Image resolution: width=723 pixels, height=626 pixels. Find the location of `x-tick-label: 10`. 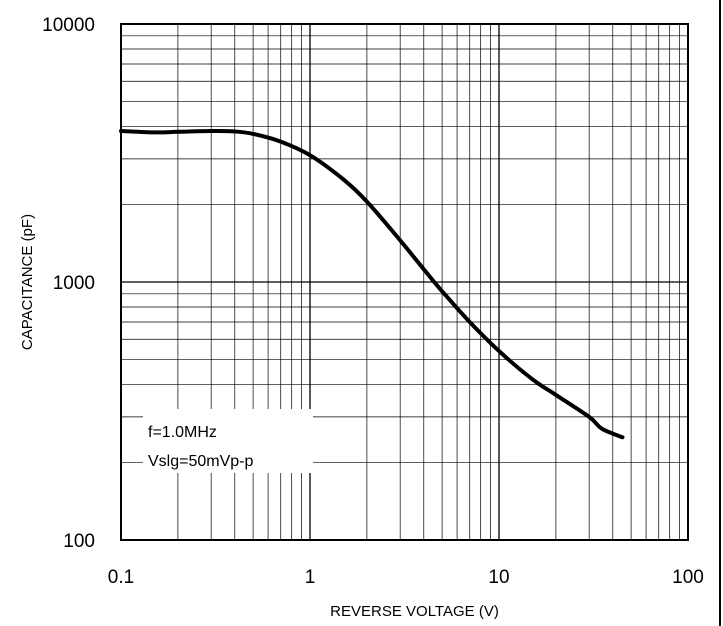

x-tick-label: 10 is located at coordinates (498, 577).